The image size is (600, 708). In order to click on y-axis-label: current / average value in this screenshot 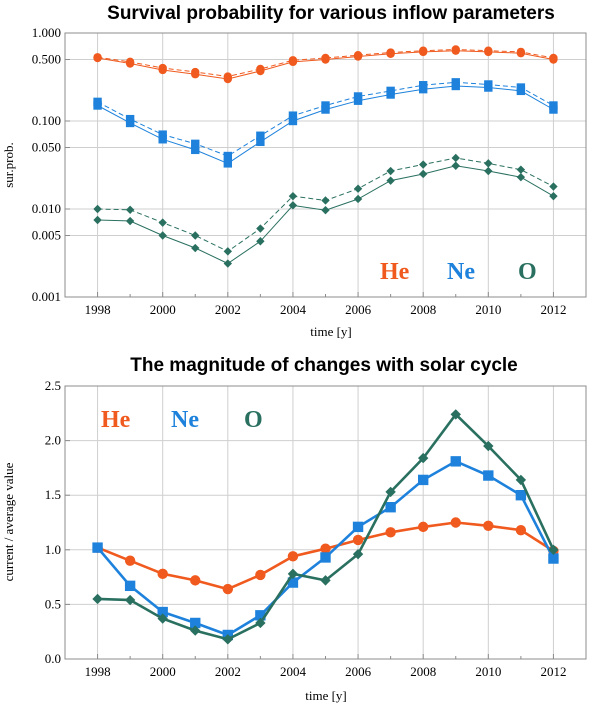, I will do `click(8, 521)`.